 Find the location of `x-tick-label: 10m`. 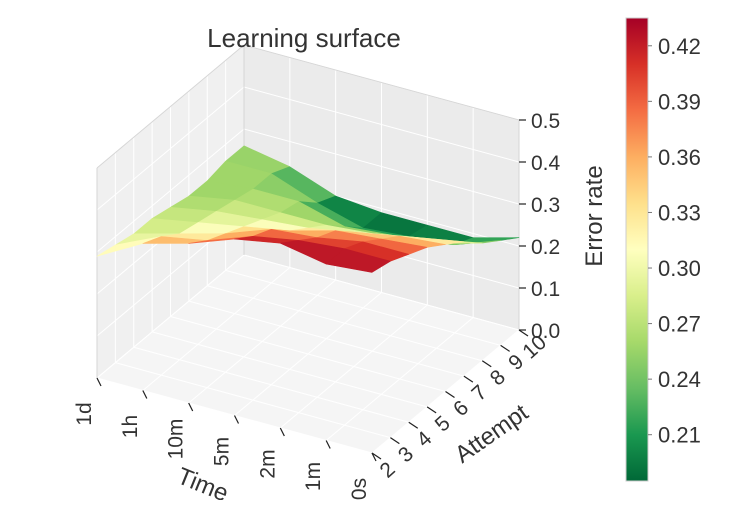

x-tick-label: 10m is located at coordinates (176, 439).